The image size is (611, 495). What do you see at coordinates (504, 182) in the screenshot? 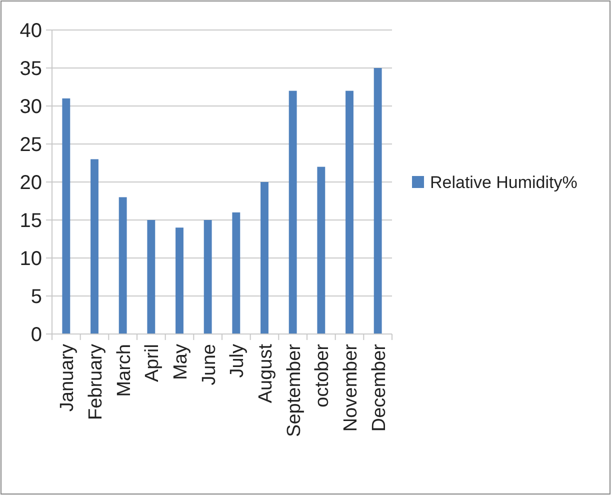
I see `legend-label: Relative Humidity%` at bounding box center [504, 182].